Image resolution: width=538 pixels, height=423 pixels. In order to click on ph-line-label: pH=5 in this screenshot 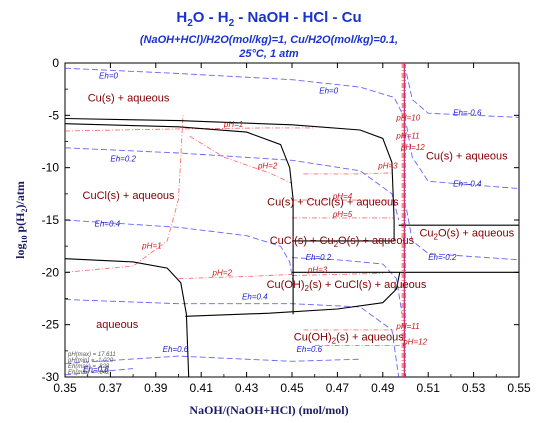, I will do `click(342, 214)`.